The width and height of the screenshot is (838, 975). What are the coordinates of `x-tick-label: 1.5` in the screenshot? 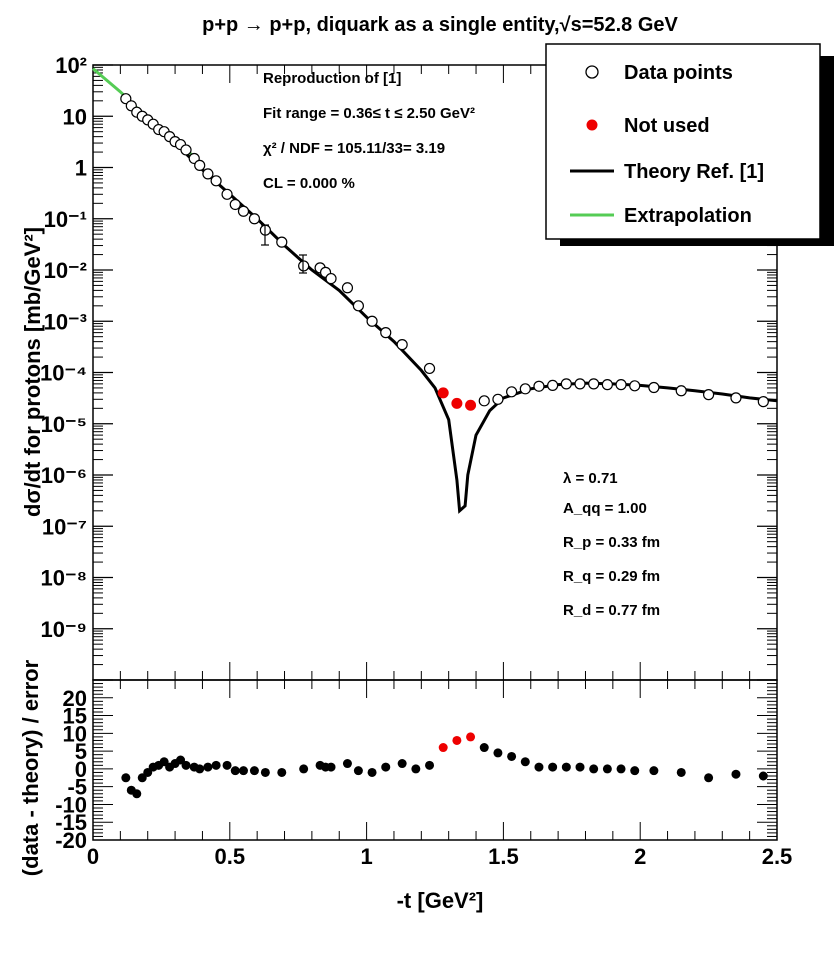 It's located at (503, 856).